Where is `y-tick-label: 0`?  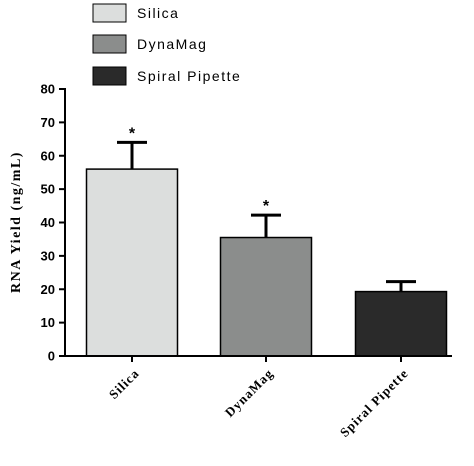
y-tick-label: 0 is located at coordinates (51, 356).